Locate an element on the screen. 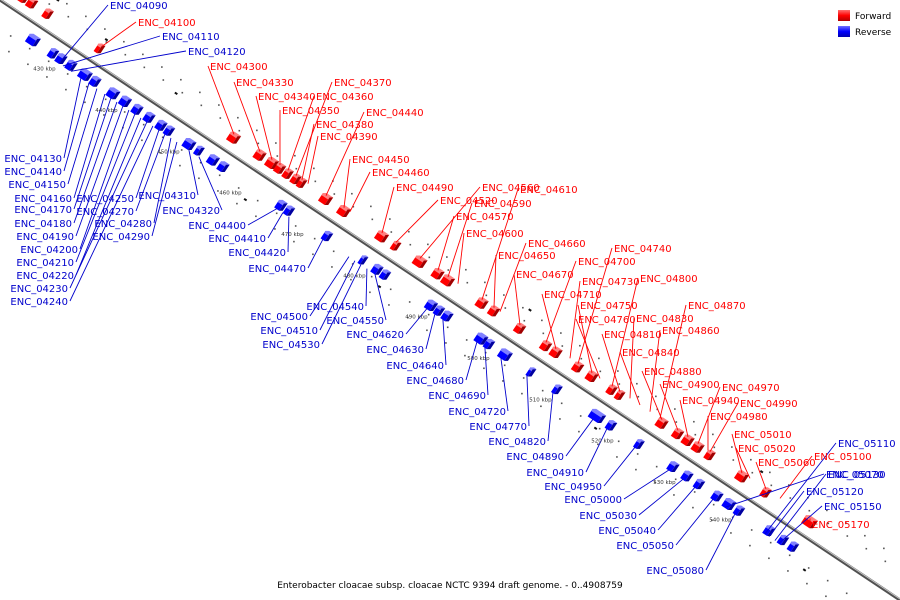  gene-label: ENC_05110 is located at coordinates (867, 444).